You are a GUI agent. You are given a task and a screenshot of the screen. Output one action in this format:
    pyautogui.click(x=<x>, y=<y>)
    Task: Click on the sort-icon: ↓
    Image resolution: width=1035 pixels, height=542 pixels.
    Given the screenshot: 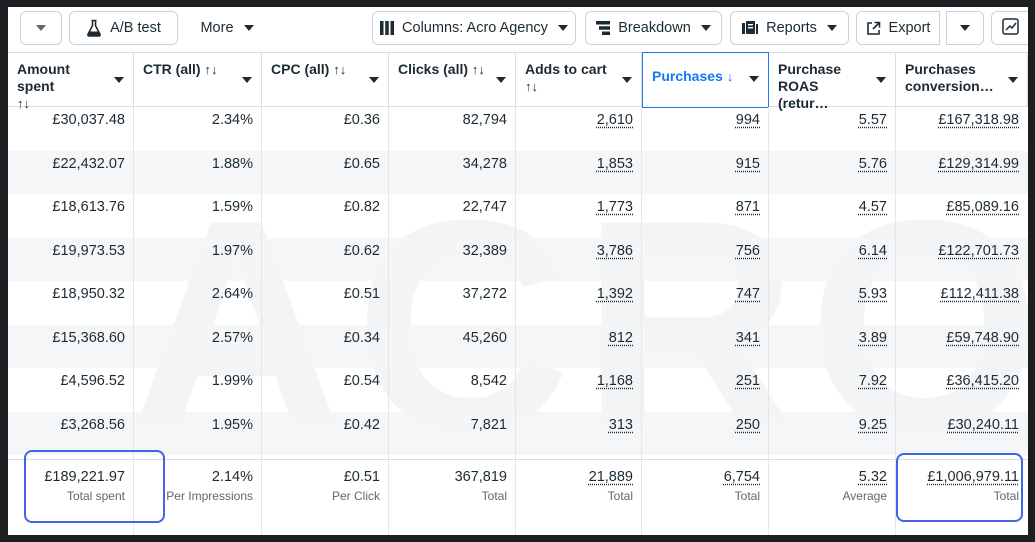 What is the action you would take?
    pyautogui.click(x=730, y=76)
    